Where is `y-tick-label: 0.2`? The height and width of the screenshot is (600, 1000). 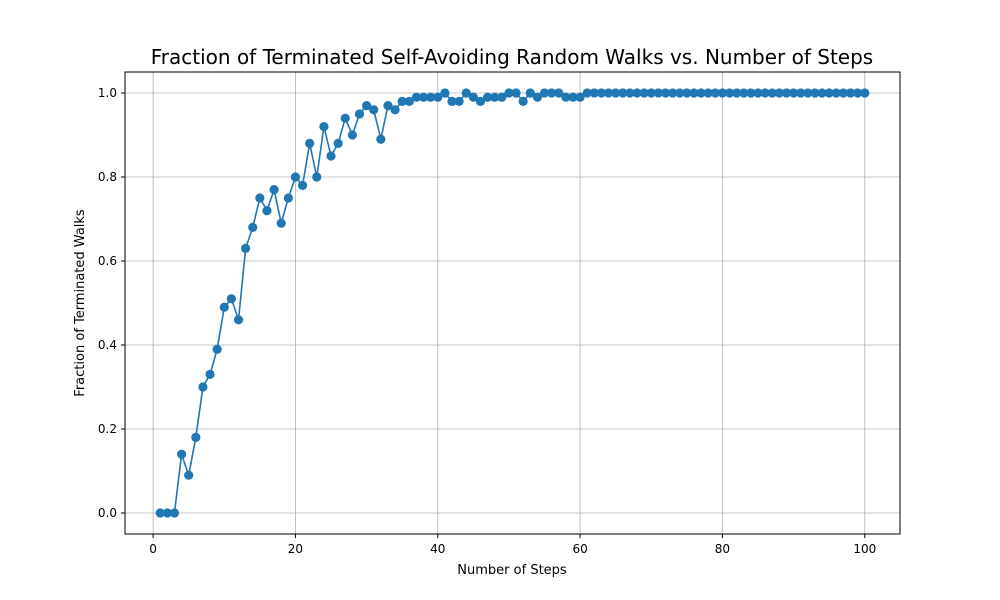 y-tick-label: 0.2 is located at coordinates (107, 429).